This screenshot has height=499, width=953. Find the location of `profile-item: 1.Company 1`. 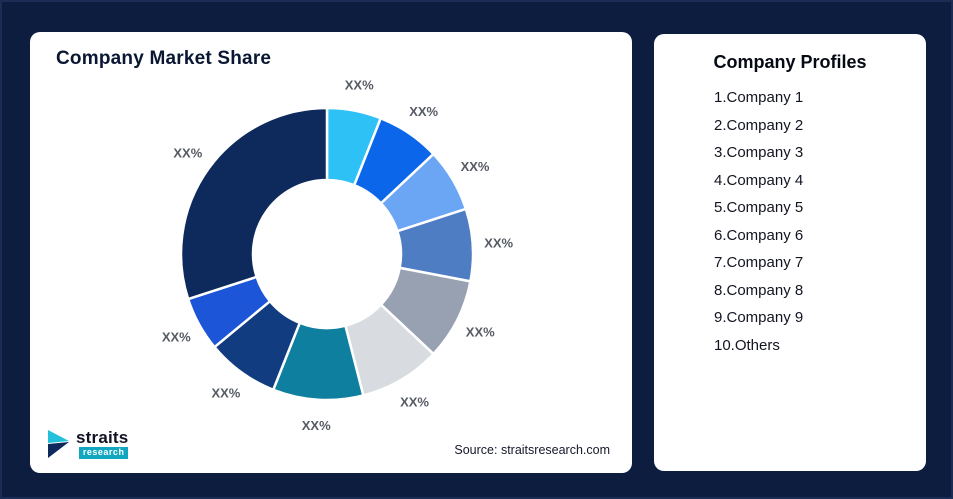

profile-item: 1.Company 1 is located at coordinates (759, 97).